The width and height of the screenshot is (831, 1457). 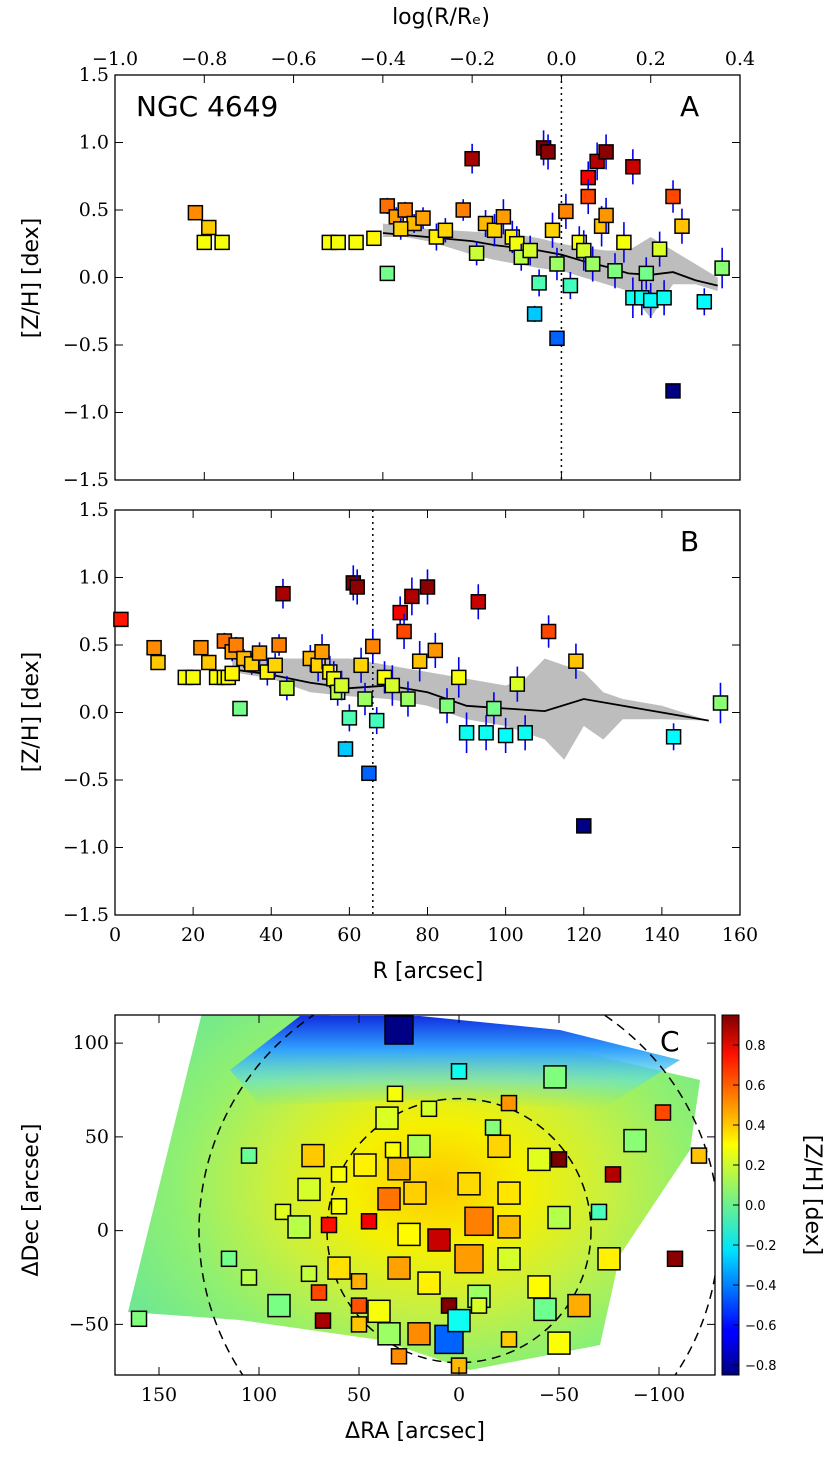 What do you see at coordinates (755, 1126) in the screenshot?
I see `colorbar-tick-label-2: 0.4` at bounding box center [755, 1126].